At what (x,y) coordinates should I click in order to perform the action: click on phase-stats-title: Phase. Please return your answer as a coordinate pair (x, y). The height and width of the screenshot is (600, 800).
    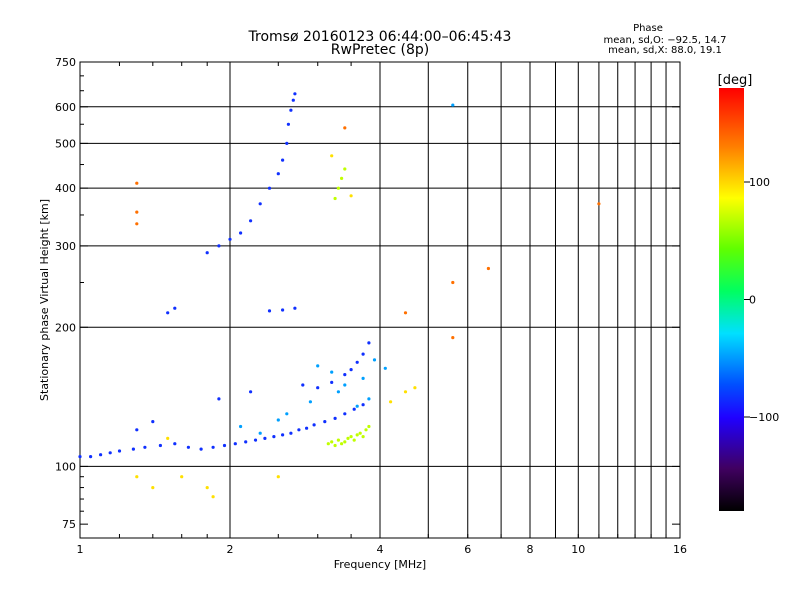
    Looking at the image, I should click on (648, 28).